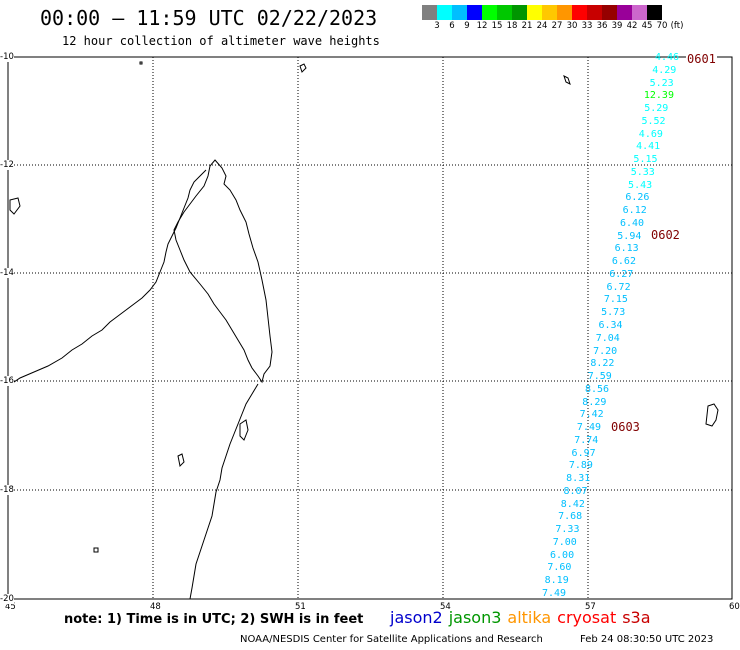 This screenshot has width=740, height=650. What do you see at coordinates (656, 109) in the screenshot?
I see `swh-value: 5.29` at bounding box center [656, 109].